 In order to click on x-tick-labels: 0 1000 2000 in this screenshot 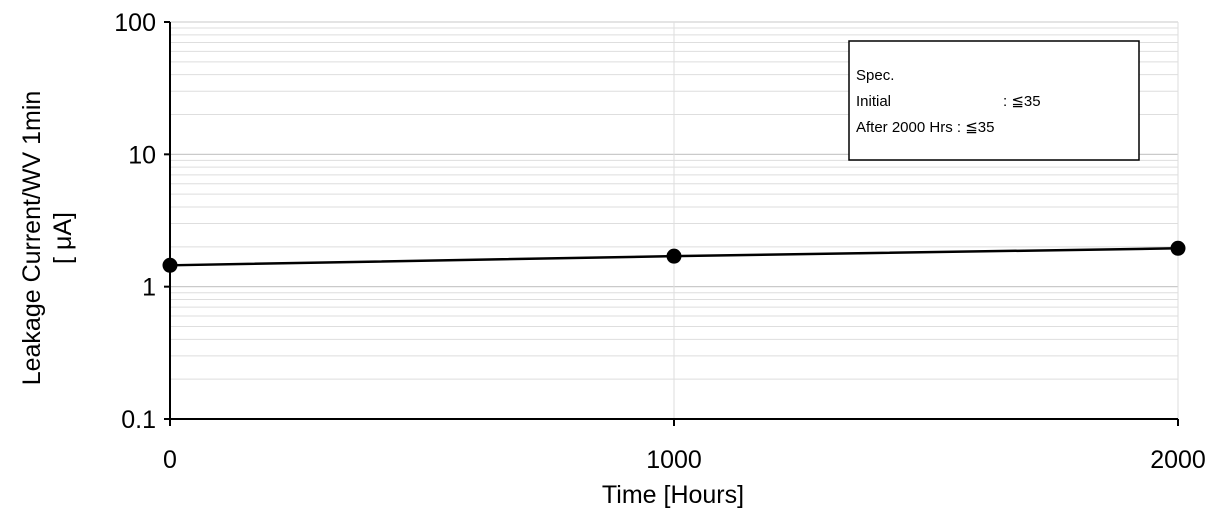, I will do `click(684, 460)`.